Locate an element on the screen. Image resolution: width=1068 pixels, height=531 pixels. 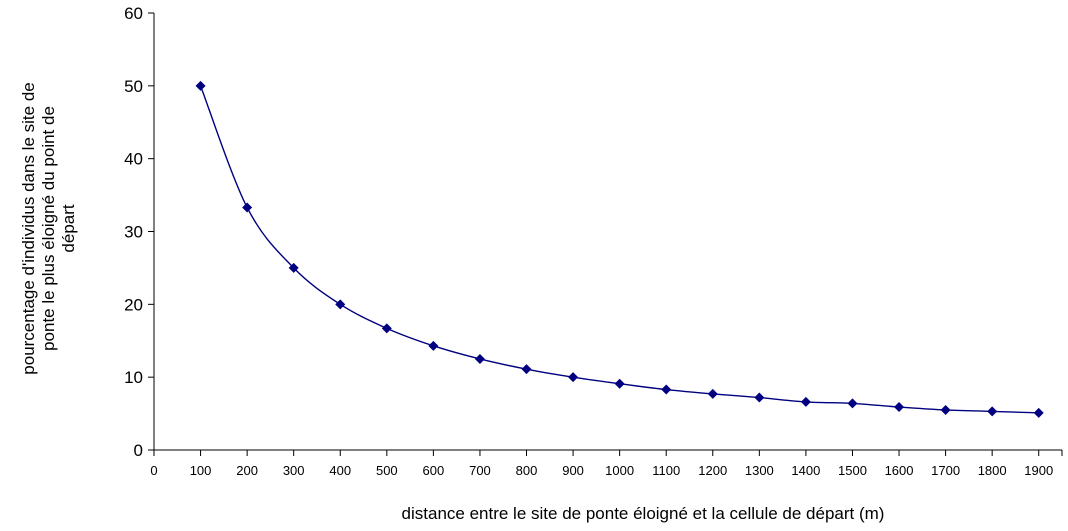
x-tick-label: 1300 is located at coordinates (759, 470).